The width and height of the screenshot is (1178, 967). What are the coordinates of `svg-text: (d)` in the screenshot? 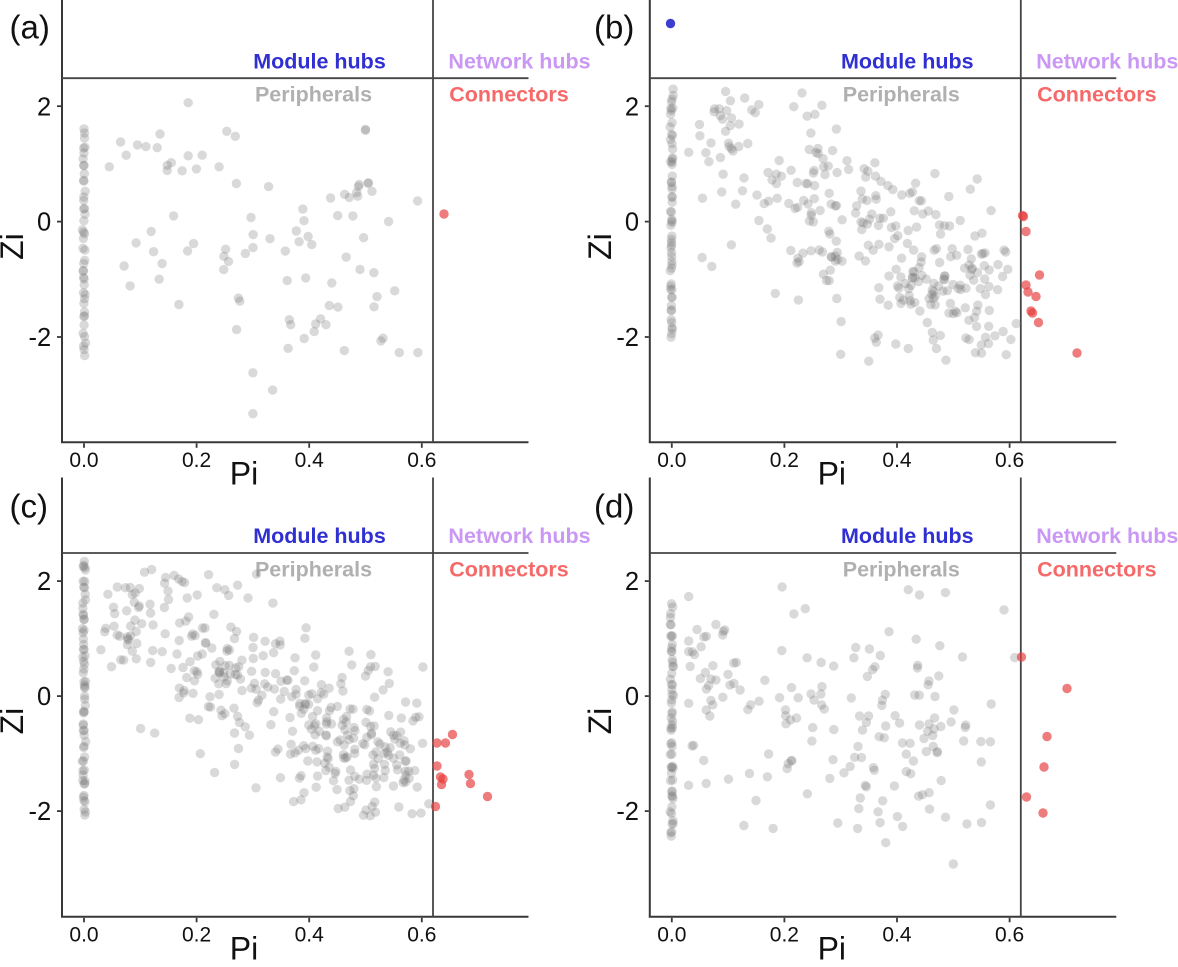 It's located at (614, 505).